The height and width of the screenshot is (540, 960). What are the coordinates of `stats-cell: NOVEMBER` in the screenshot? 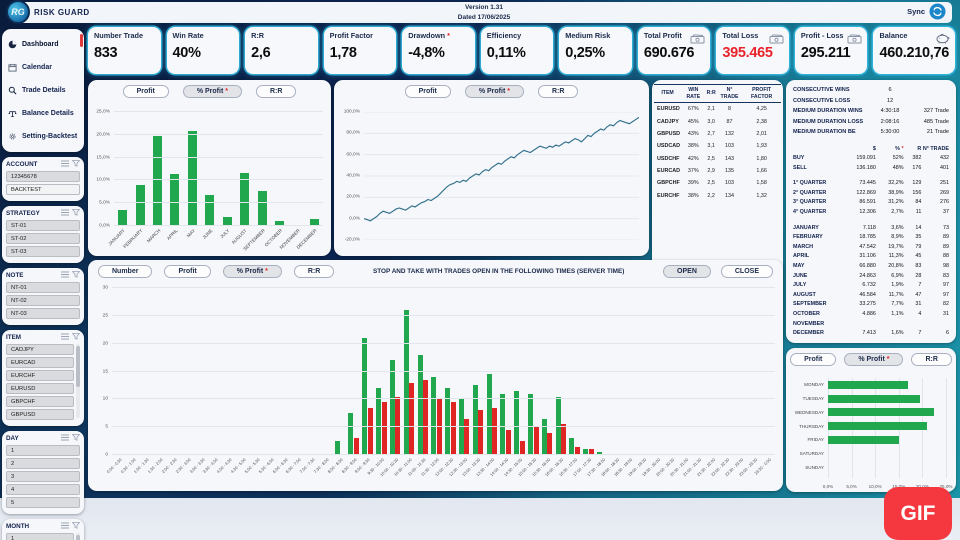 It's located at (809, 323).